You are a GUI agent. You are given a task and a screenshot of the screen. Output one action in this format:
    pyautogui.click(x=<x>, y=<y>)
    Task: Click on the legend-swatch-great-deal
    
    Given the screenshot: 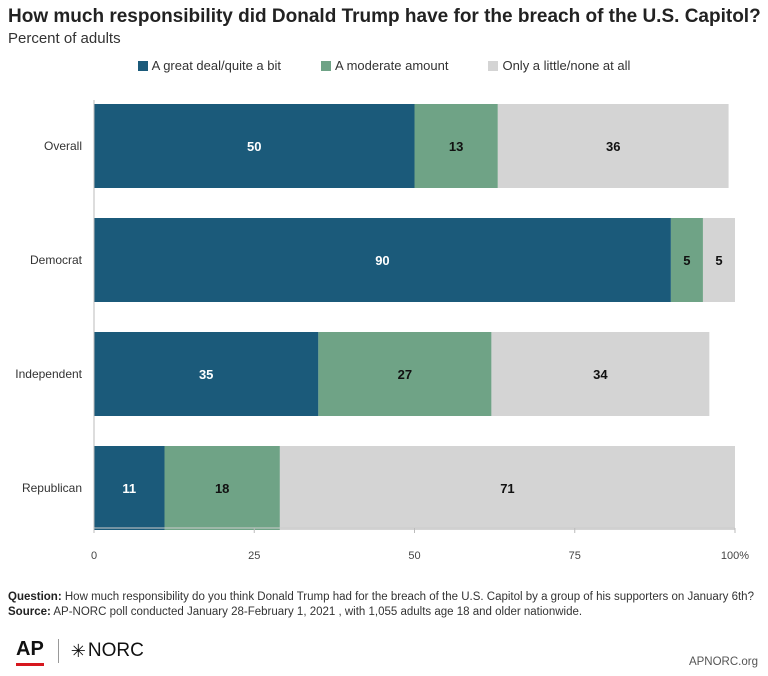 What is the action you would take?
    pyautogui.click(x=142, y=65)
    